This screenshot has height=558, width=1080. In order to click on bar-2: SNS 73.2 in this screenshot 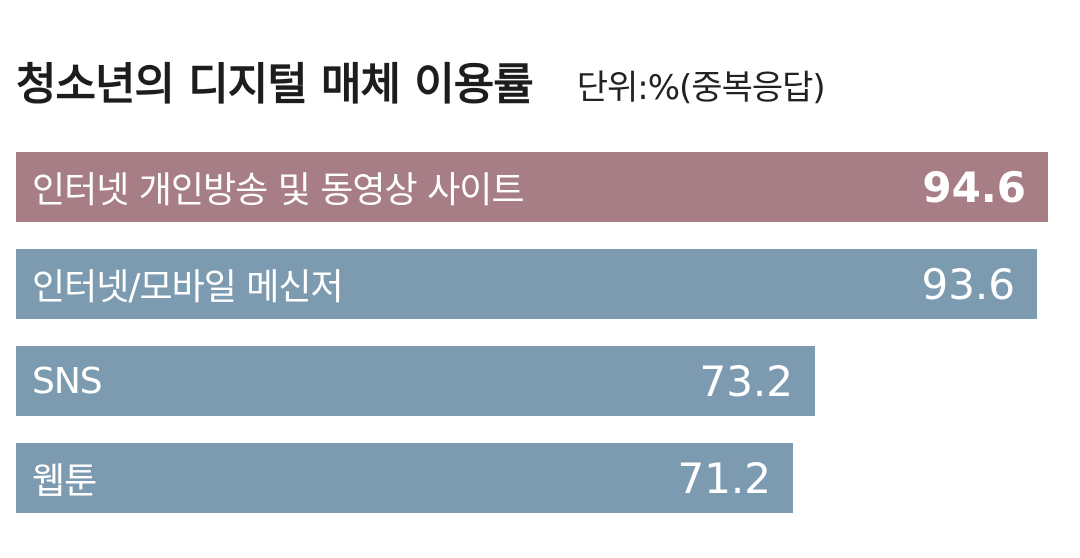, I will do `click(415, 381)`.